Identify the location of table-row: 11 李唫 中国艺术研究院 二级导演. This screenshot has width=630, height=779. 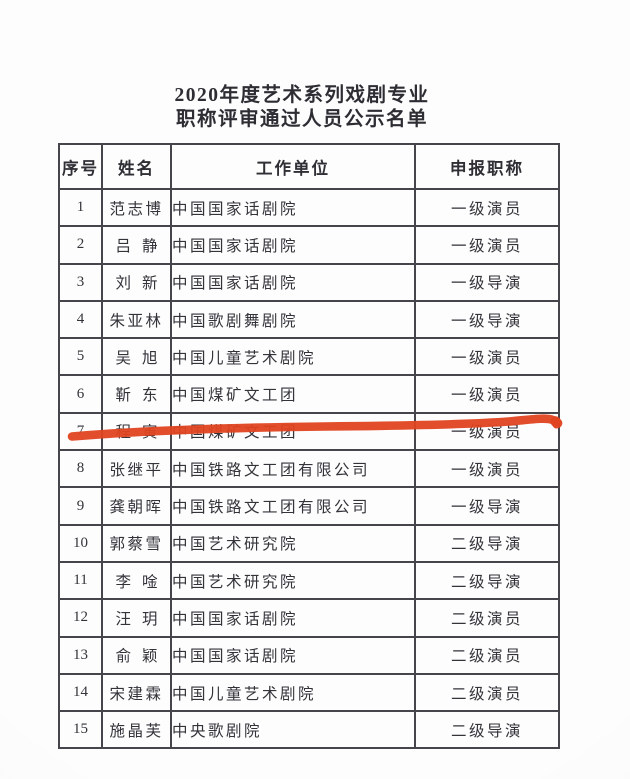
(309, 580).